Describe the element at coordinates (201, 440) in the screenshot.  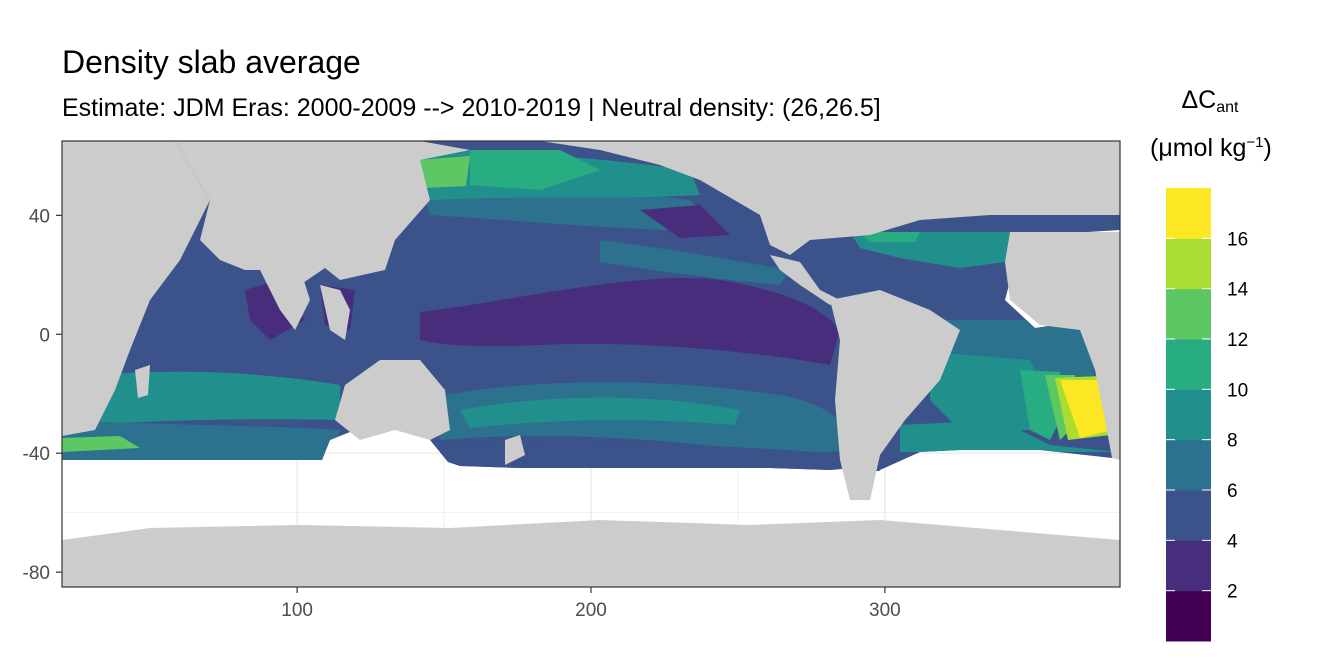
I see `indian-southern-belt` at that location.